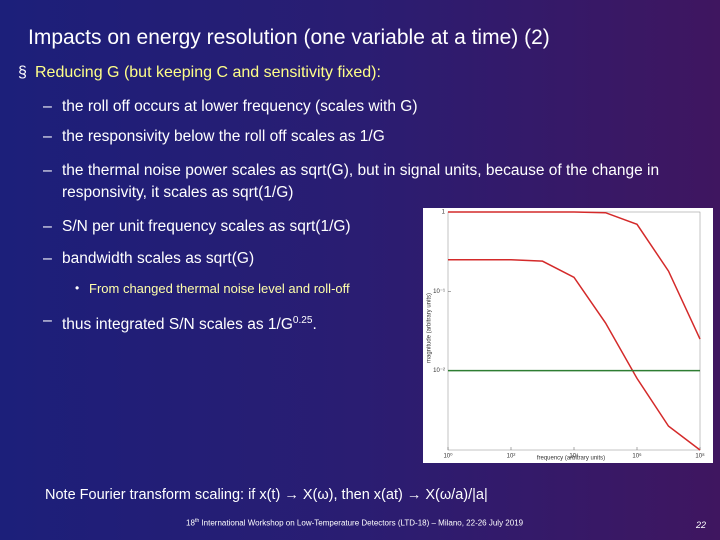 This screenshot has width=720, height=540. Describe the element at coordinates (444, 213) in the screenshot. I see `y-tick-label: 1` at that location.